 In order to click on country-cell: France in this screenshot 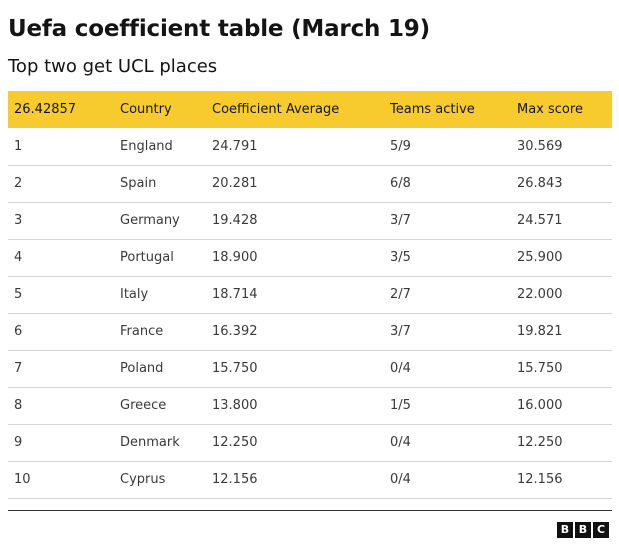, I will do `click(142, 331)`.